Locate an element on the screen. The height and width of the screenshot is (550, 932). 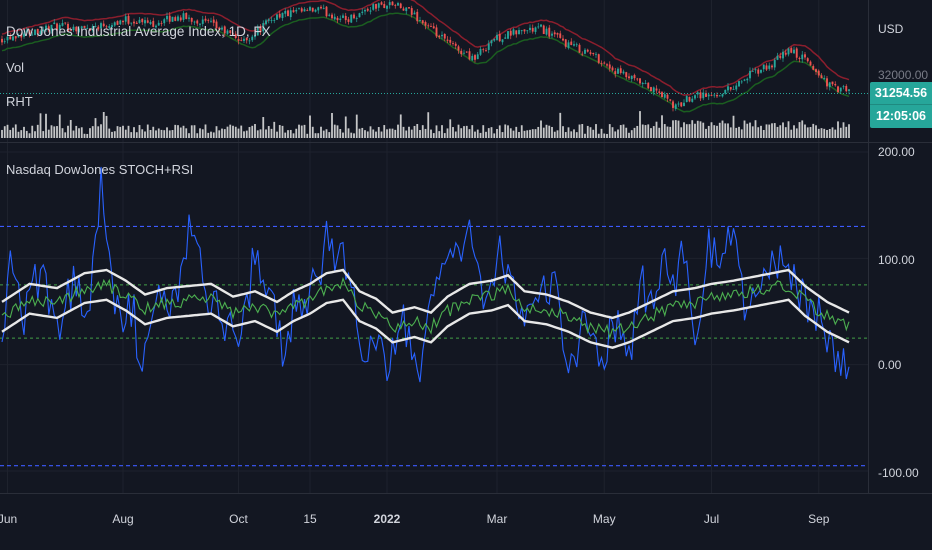
indicator-title: Nasdaq DowJones STOCH+RSI is located at coordinates (100, 169).